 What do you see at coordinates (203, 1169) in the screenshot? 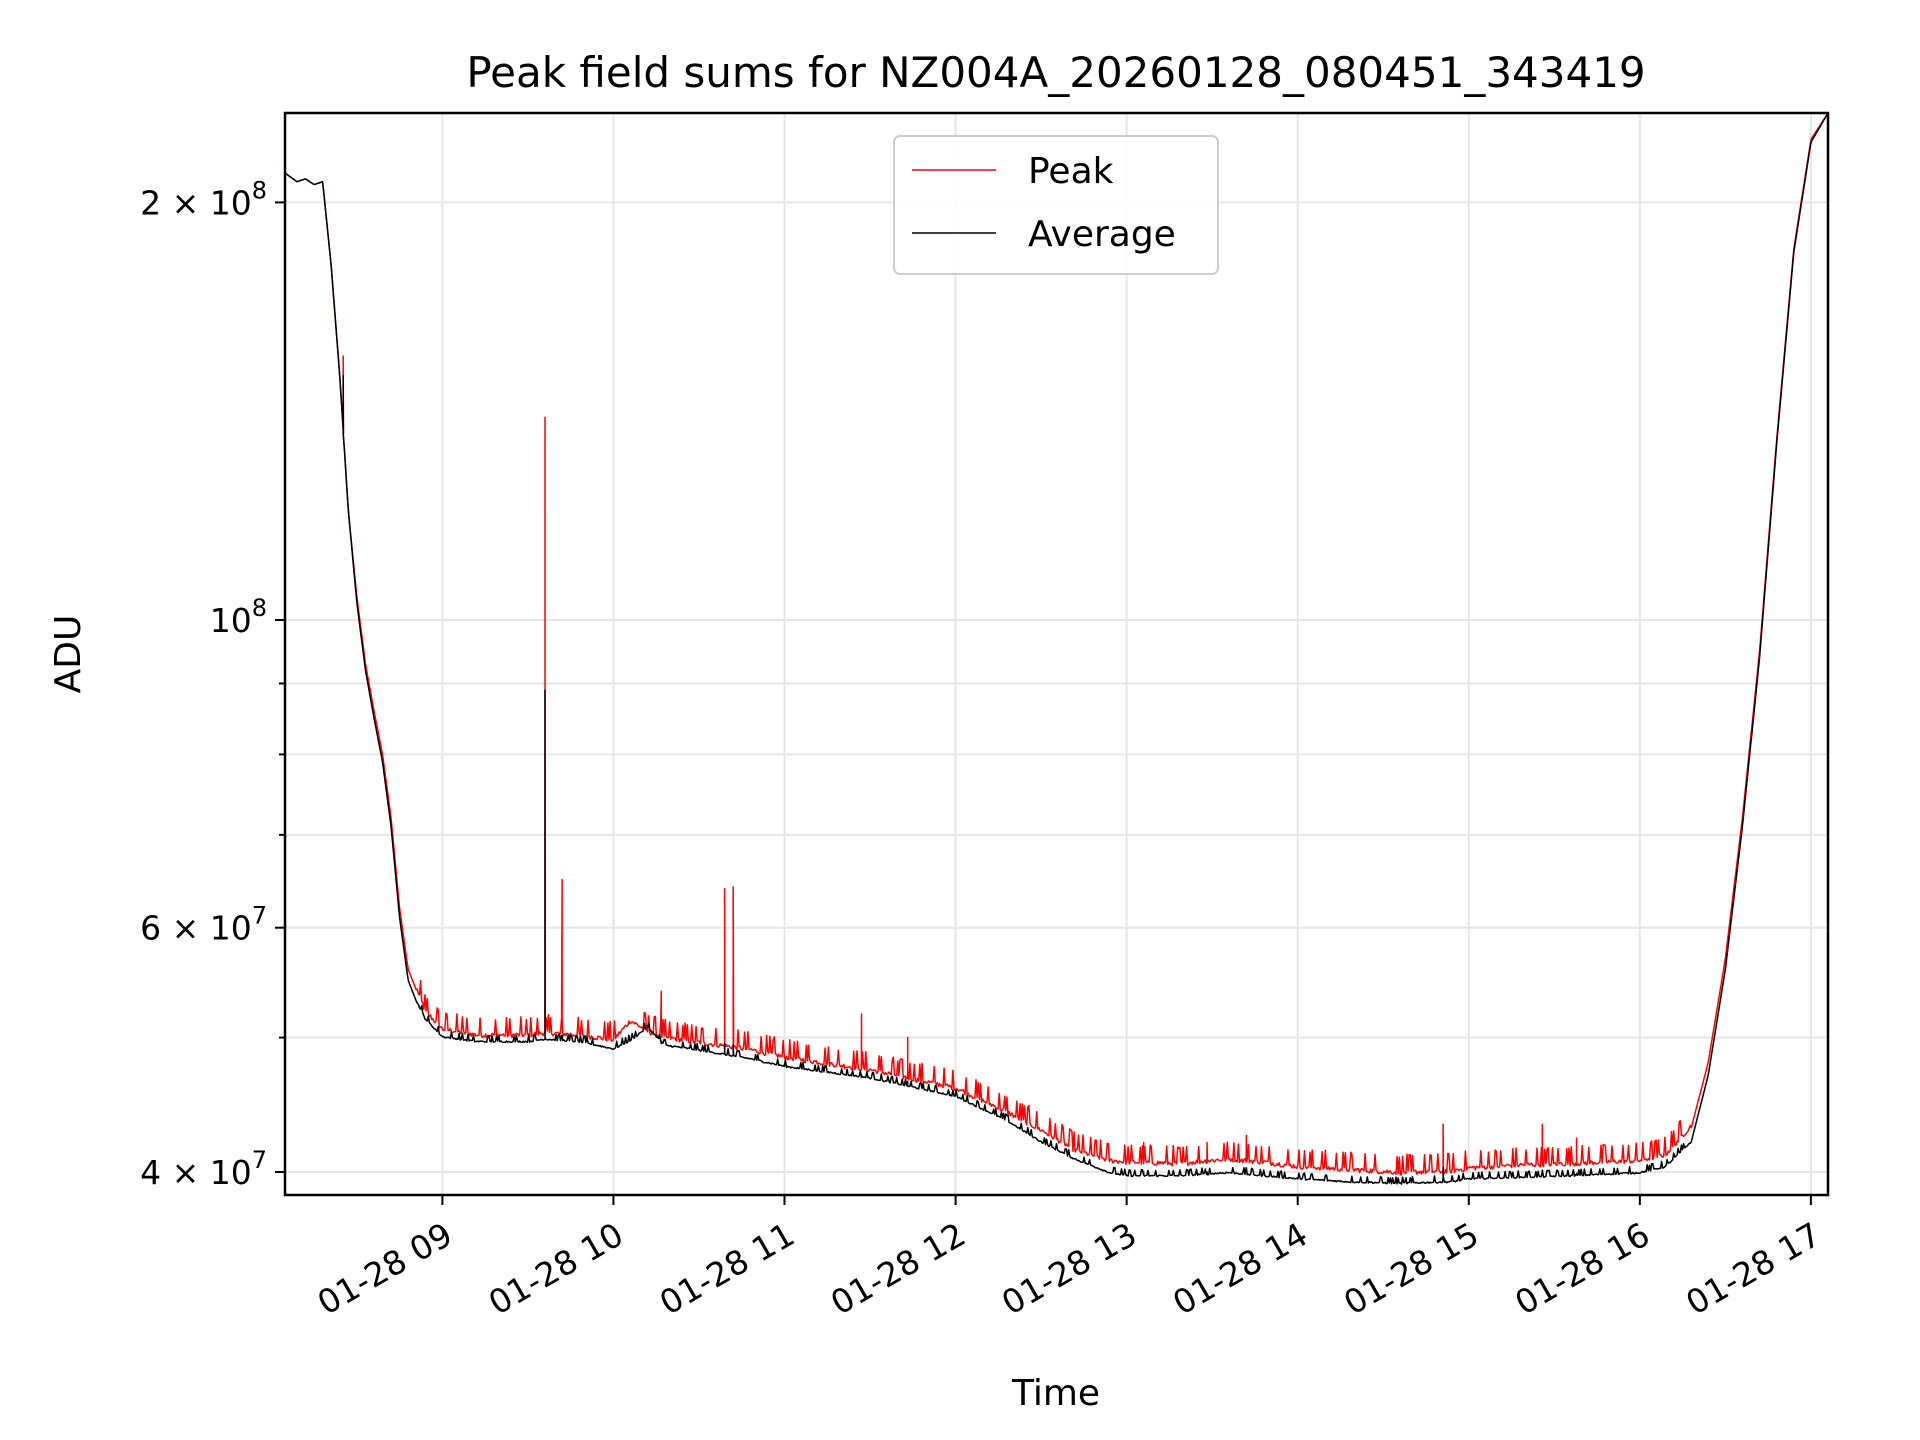
I see `y-tick-label: 4 × 107` at bounding box center [203, 1169].